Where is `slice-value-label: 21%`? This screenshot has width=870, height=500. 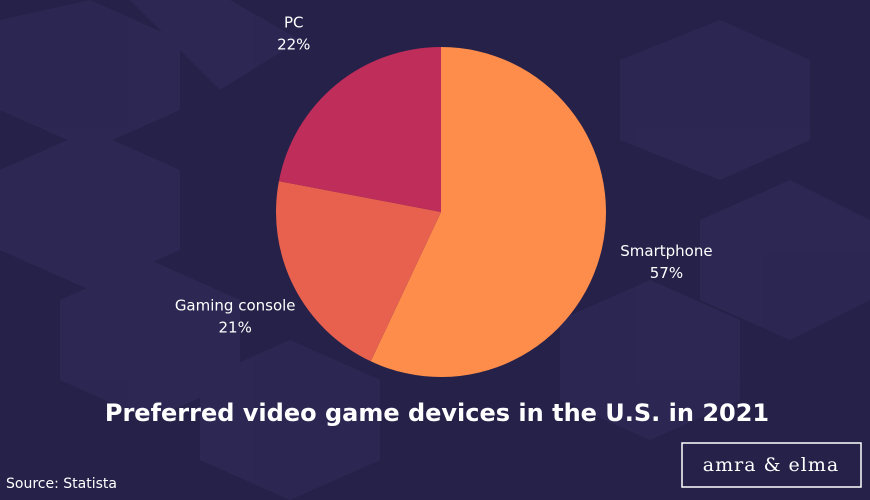
slice-value-label: 21% is located at coordinates (235, 327).